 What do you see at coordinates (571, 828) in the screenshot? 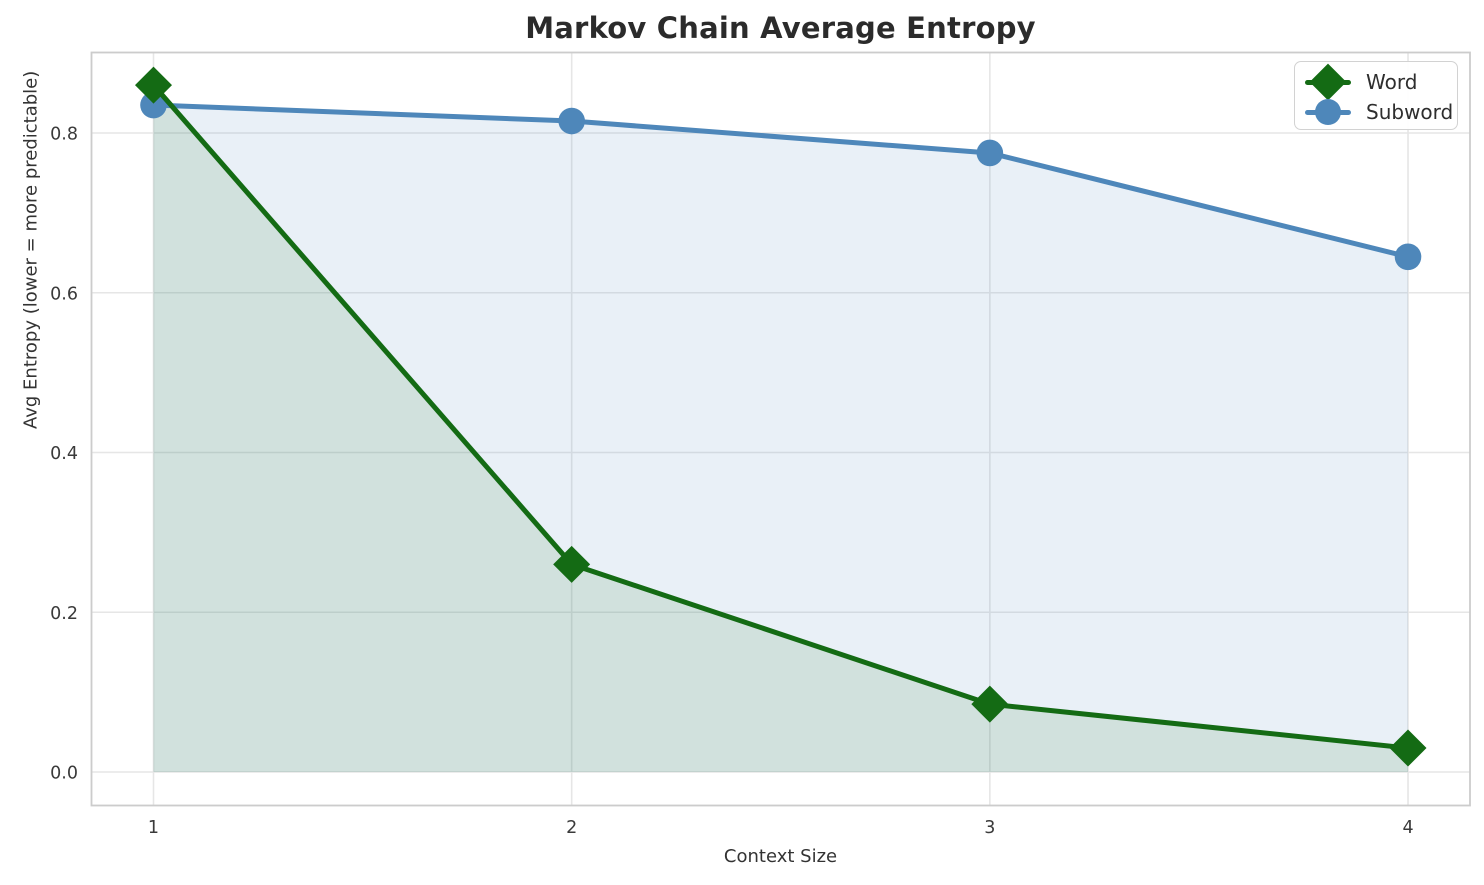
I see `x-tick-label: 2` at bounding box center [571, 828].